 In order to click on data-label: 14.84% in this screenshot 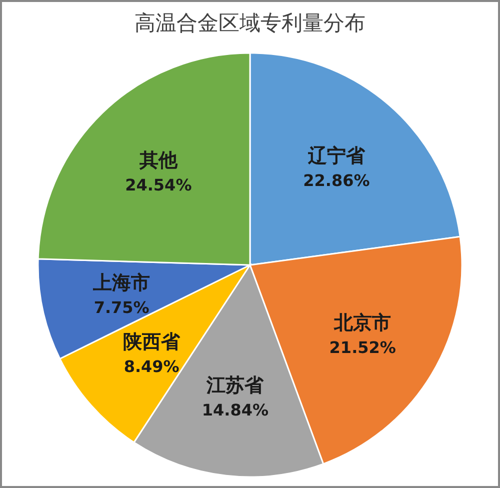, I will do `click(235, 410)`.